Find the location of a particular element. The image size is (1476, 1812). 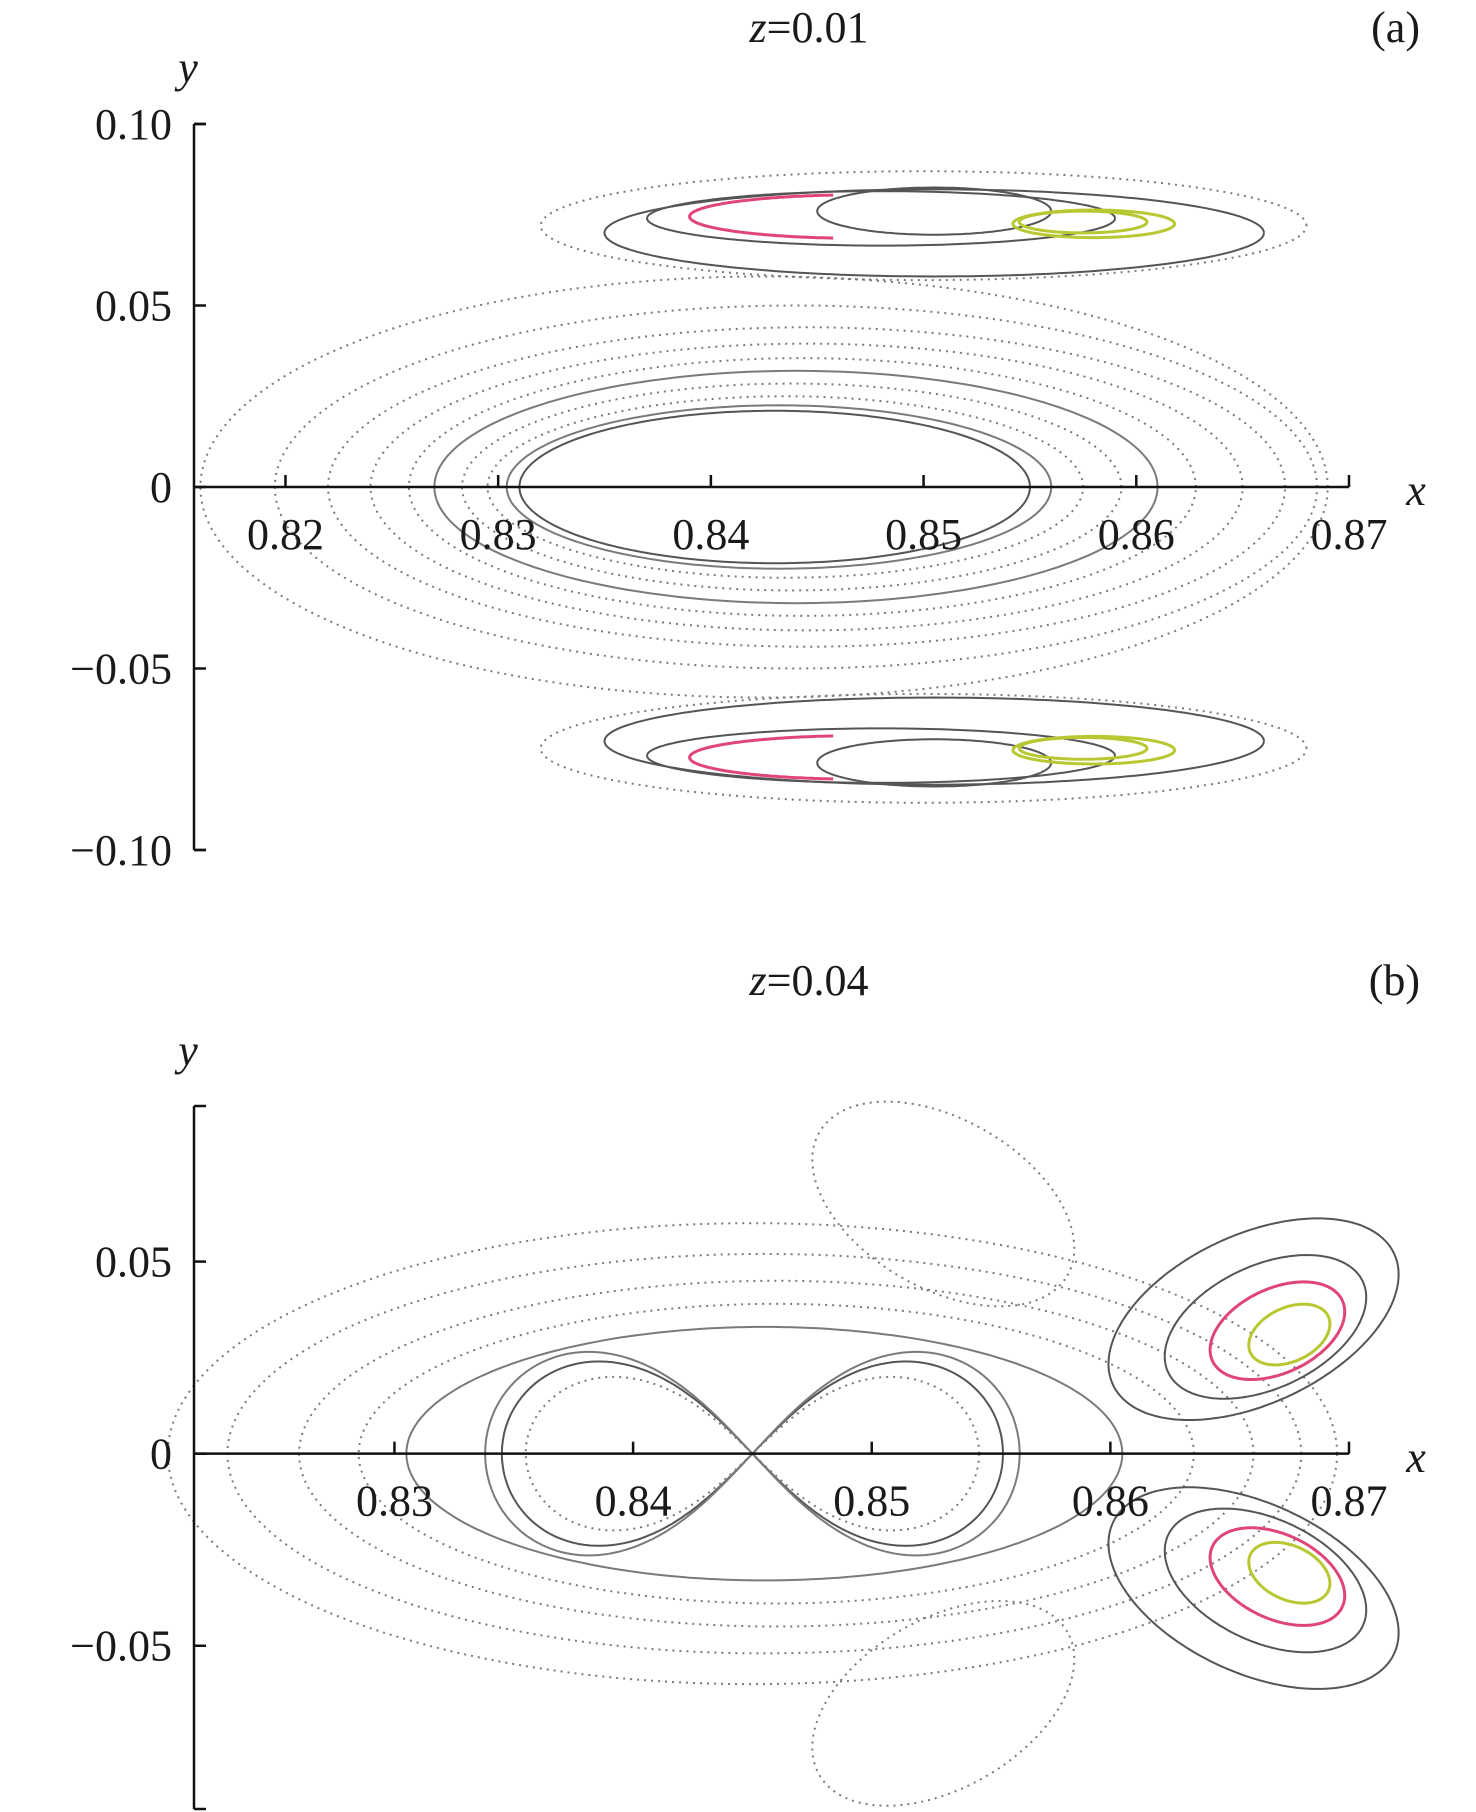

x-tick-label-a: 0.85 is located at coordinates (923, 534).